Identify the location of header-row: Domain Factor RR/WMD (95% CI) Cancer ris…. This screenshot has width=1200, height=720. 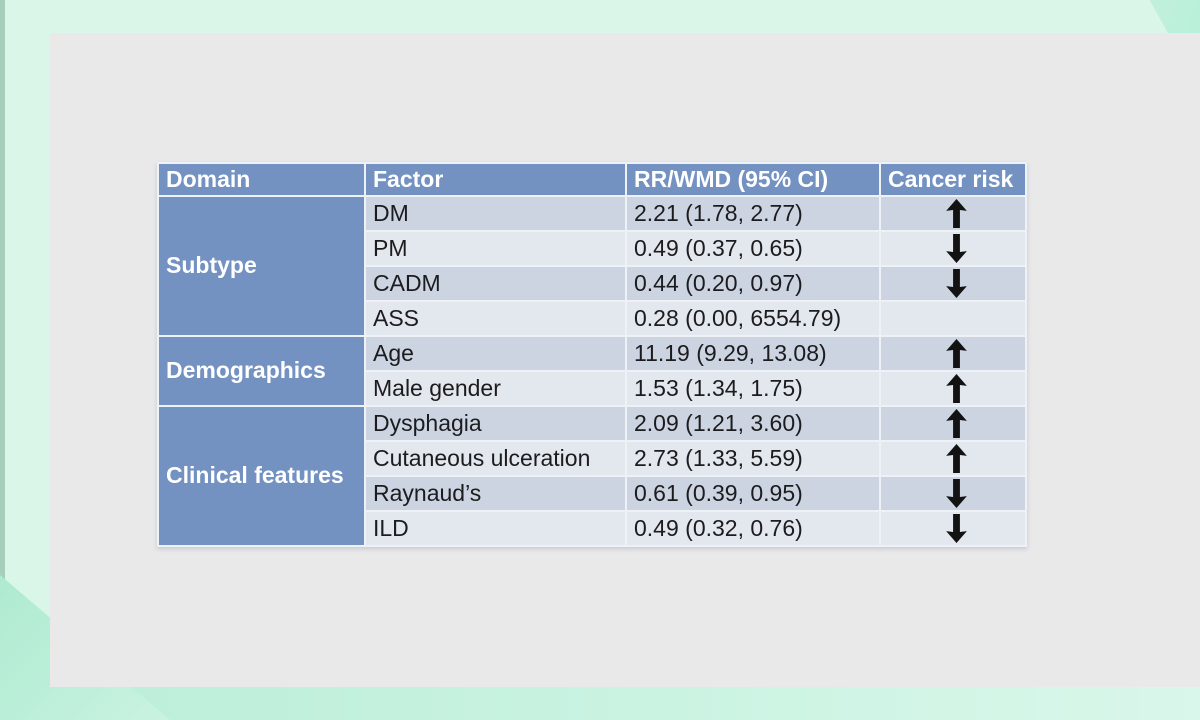
(592, 179).